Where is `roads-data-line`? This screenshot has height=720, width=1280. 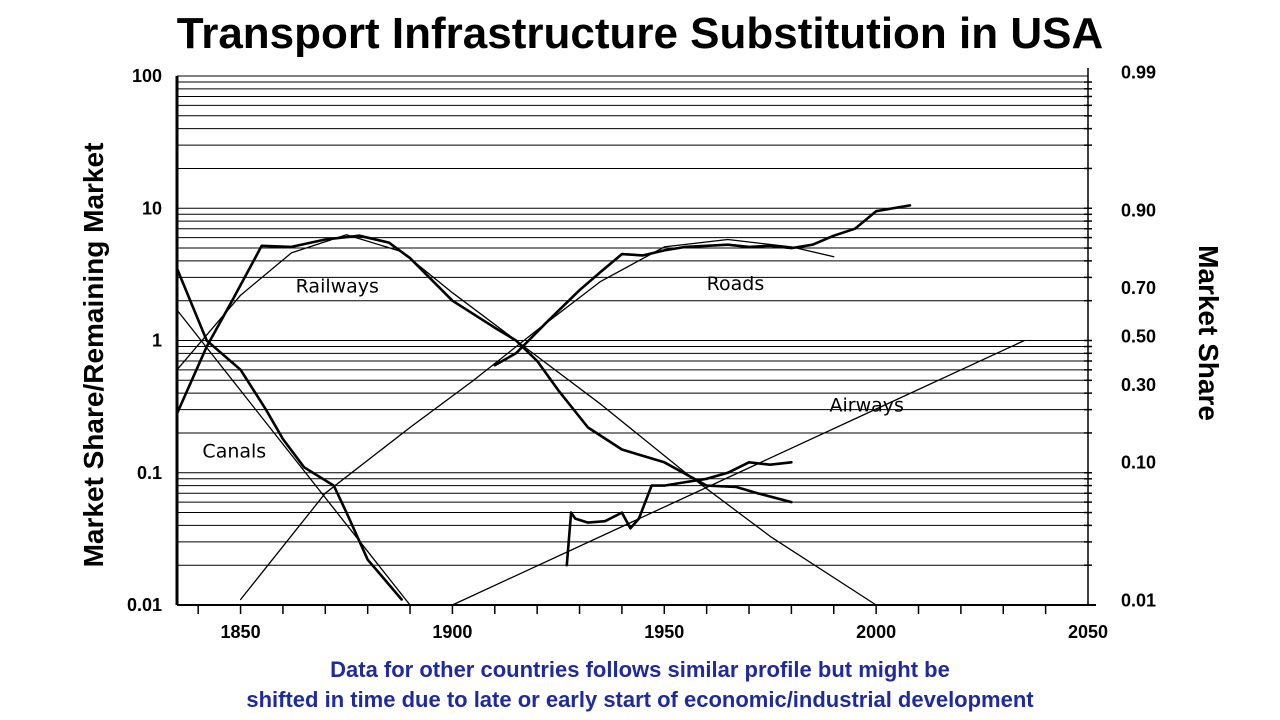 roads-data-line is located at coordinates (702, 285).